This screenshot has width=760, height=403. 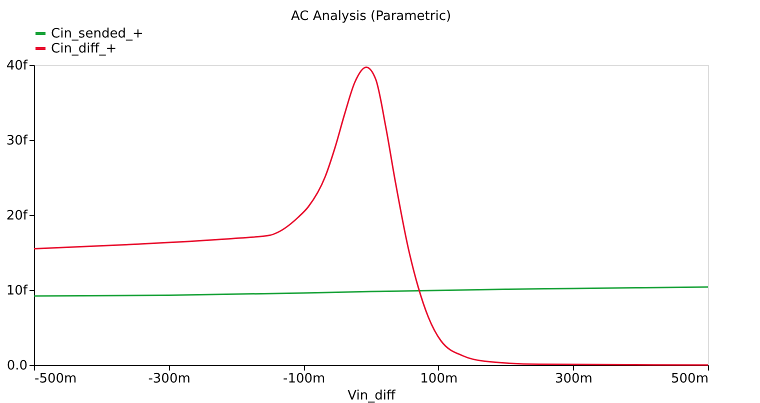 I want to click on line-series, so click(x=371, y=291).